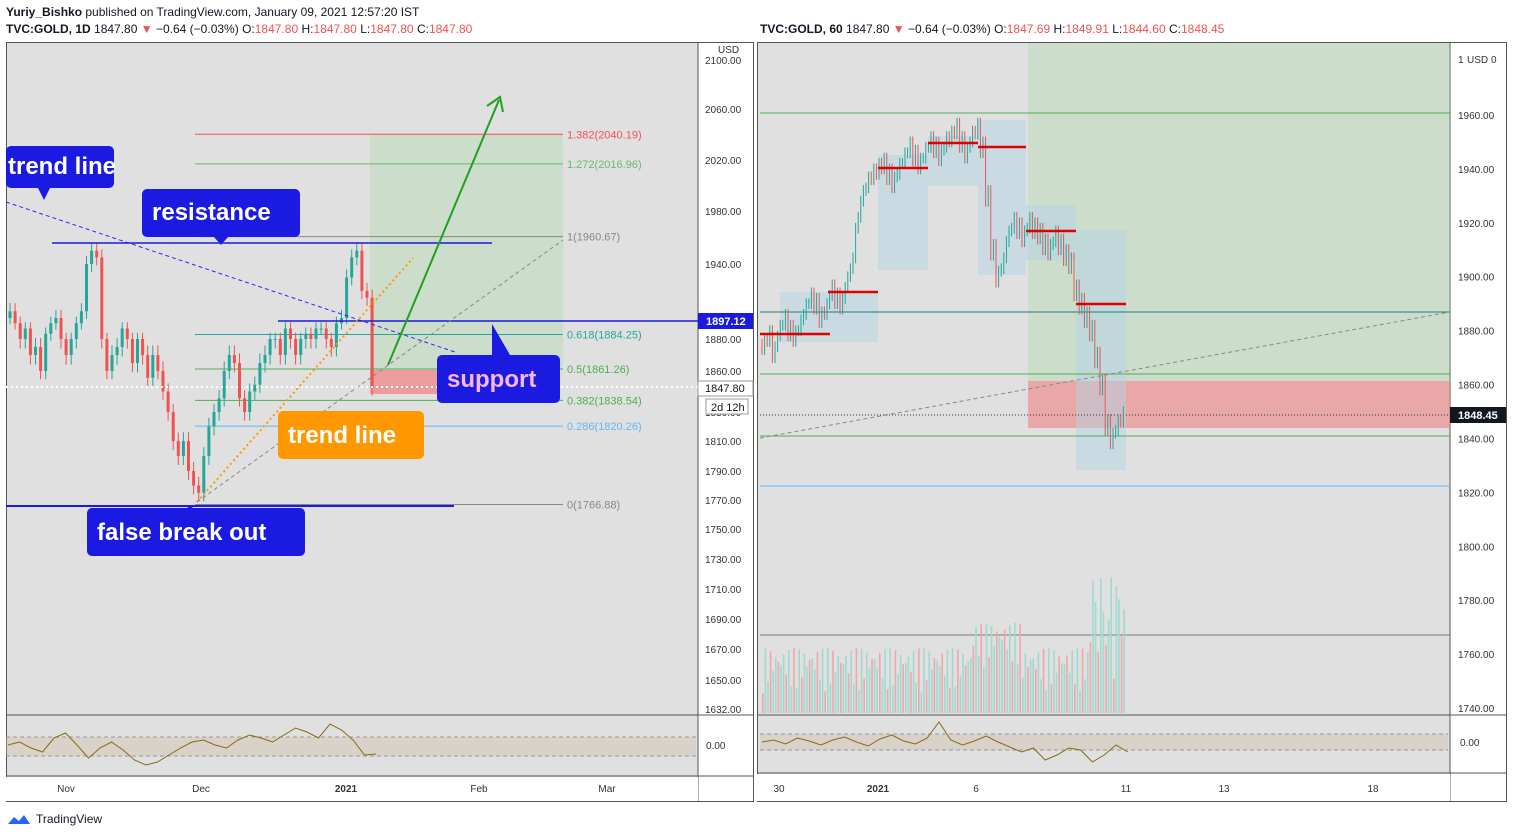 The image size is (1513, 838). Describe the element at coordinates (221, 217) in the screenshot. I see `resistance-callout: resistance` at that location.